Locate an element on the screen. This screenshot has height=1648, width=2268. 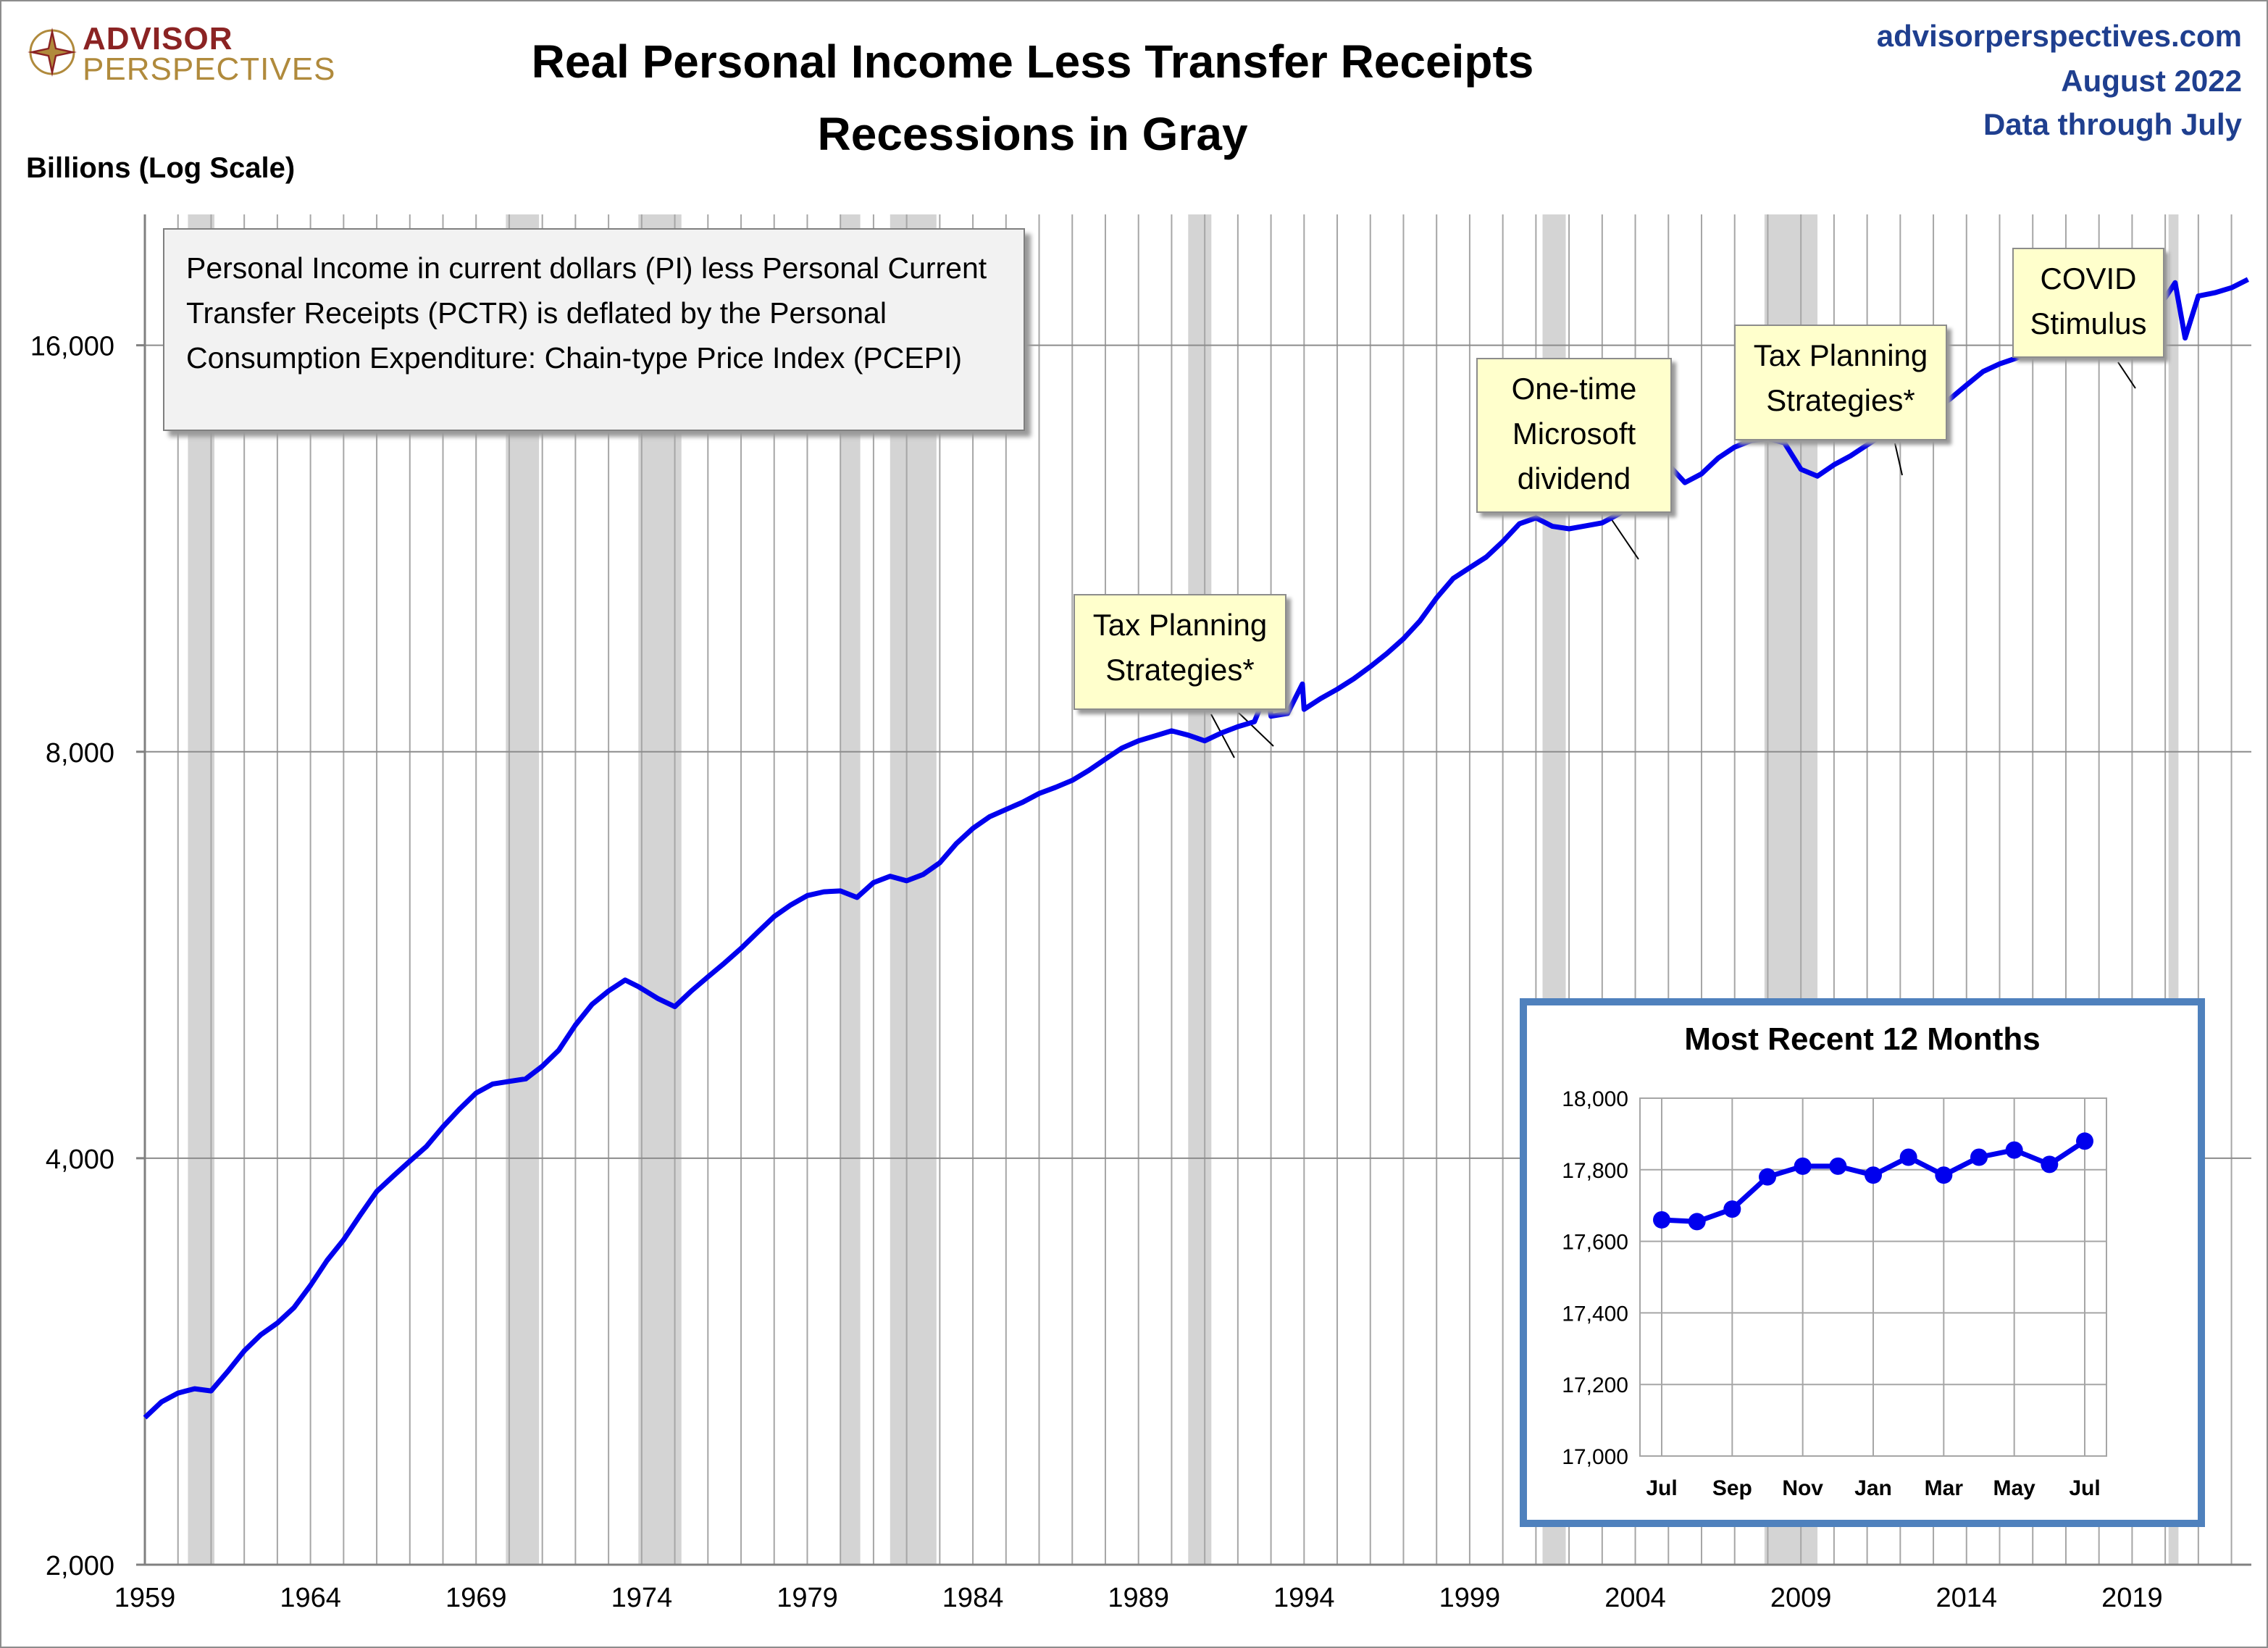
x-tick-label: 1959 is located at coordinates (145, 1598).